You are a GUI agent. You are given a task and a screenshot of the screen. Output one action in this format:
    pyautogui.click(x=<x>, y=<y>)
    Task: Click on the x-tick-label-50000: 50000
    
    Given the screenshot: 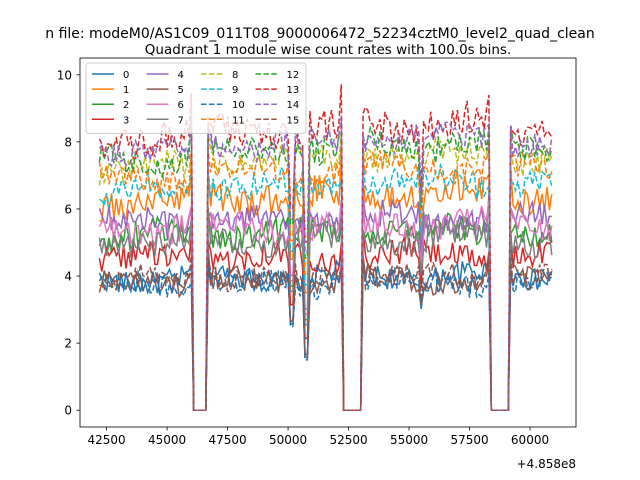 What is the action you would take?
    pyautogui.click(x=288, y=440)
    